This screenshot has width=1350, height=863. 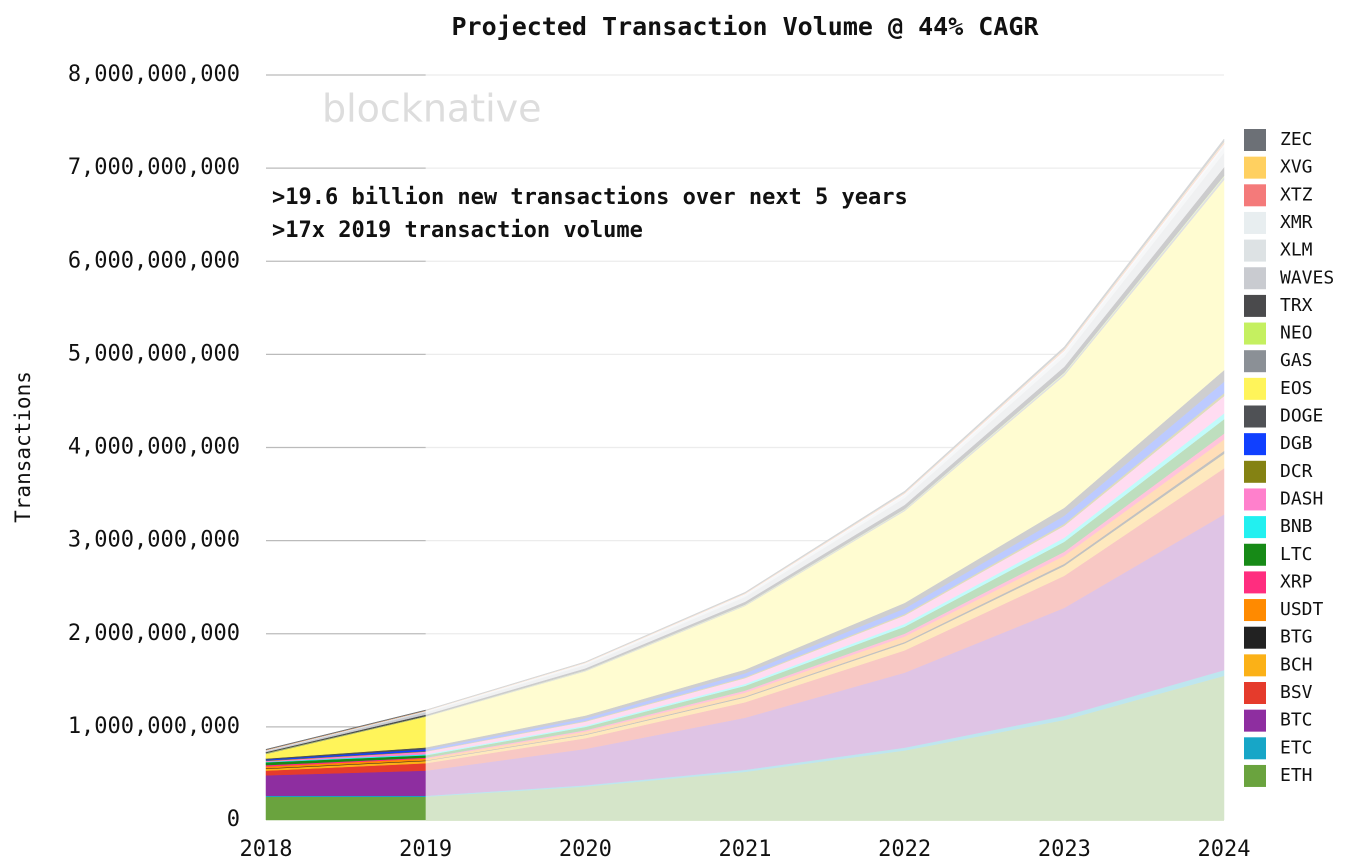 What do you see at coordinates (585, 849) in the screenshot?
I see `x-tick-label: 2020` at bounding box center [585, 849].